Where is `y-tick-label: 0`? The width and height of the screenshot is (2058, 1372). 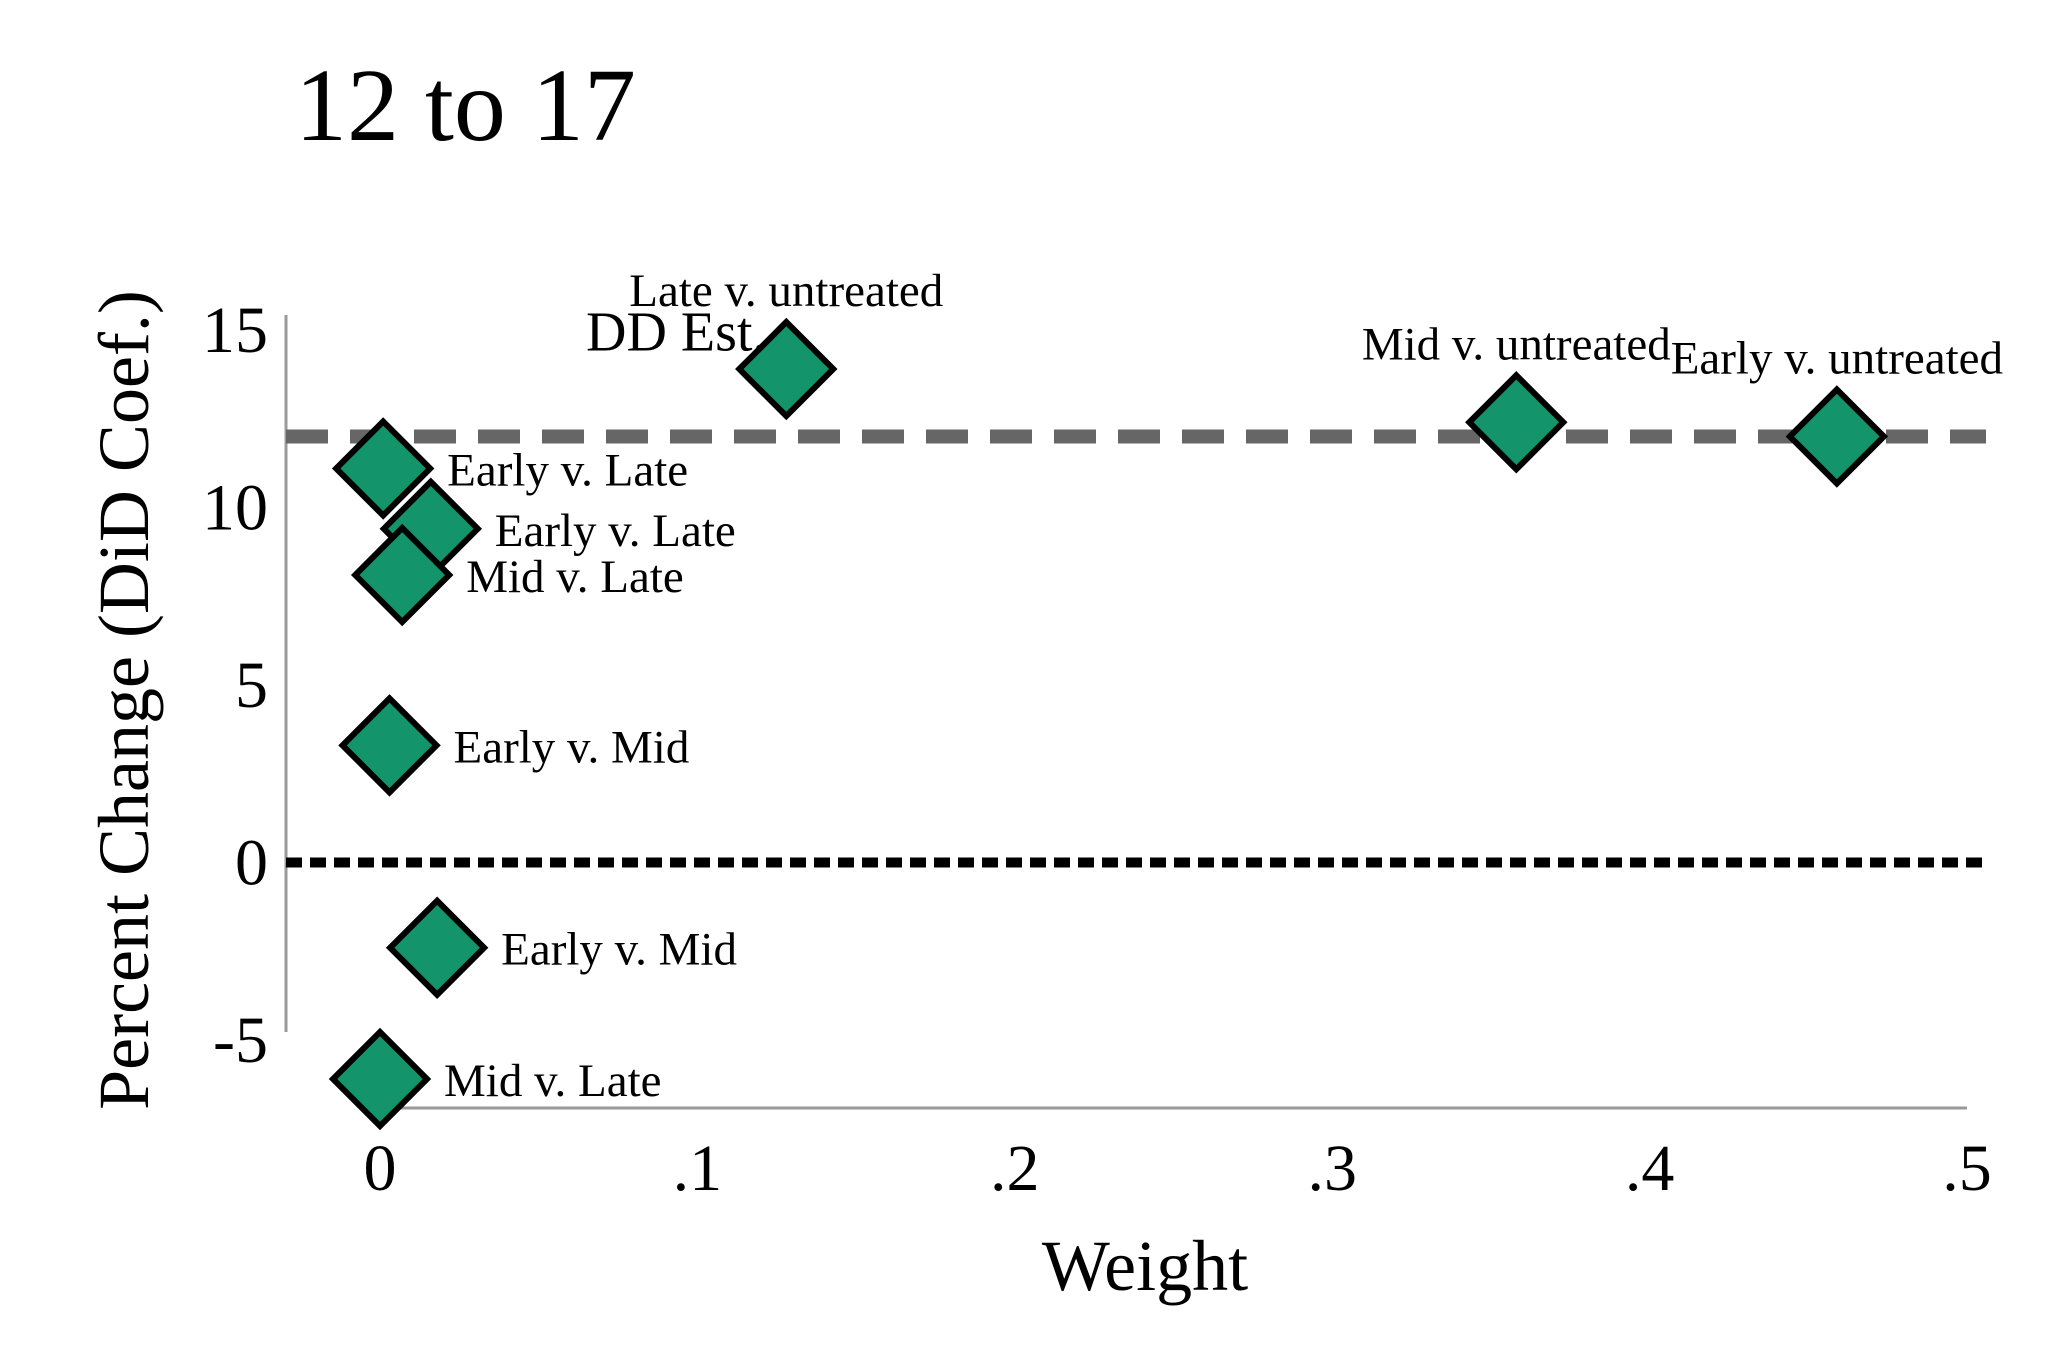
y-tick-label: 0 is located at coordinates (251, 863).